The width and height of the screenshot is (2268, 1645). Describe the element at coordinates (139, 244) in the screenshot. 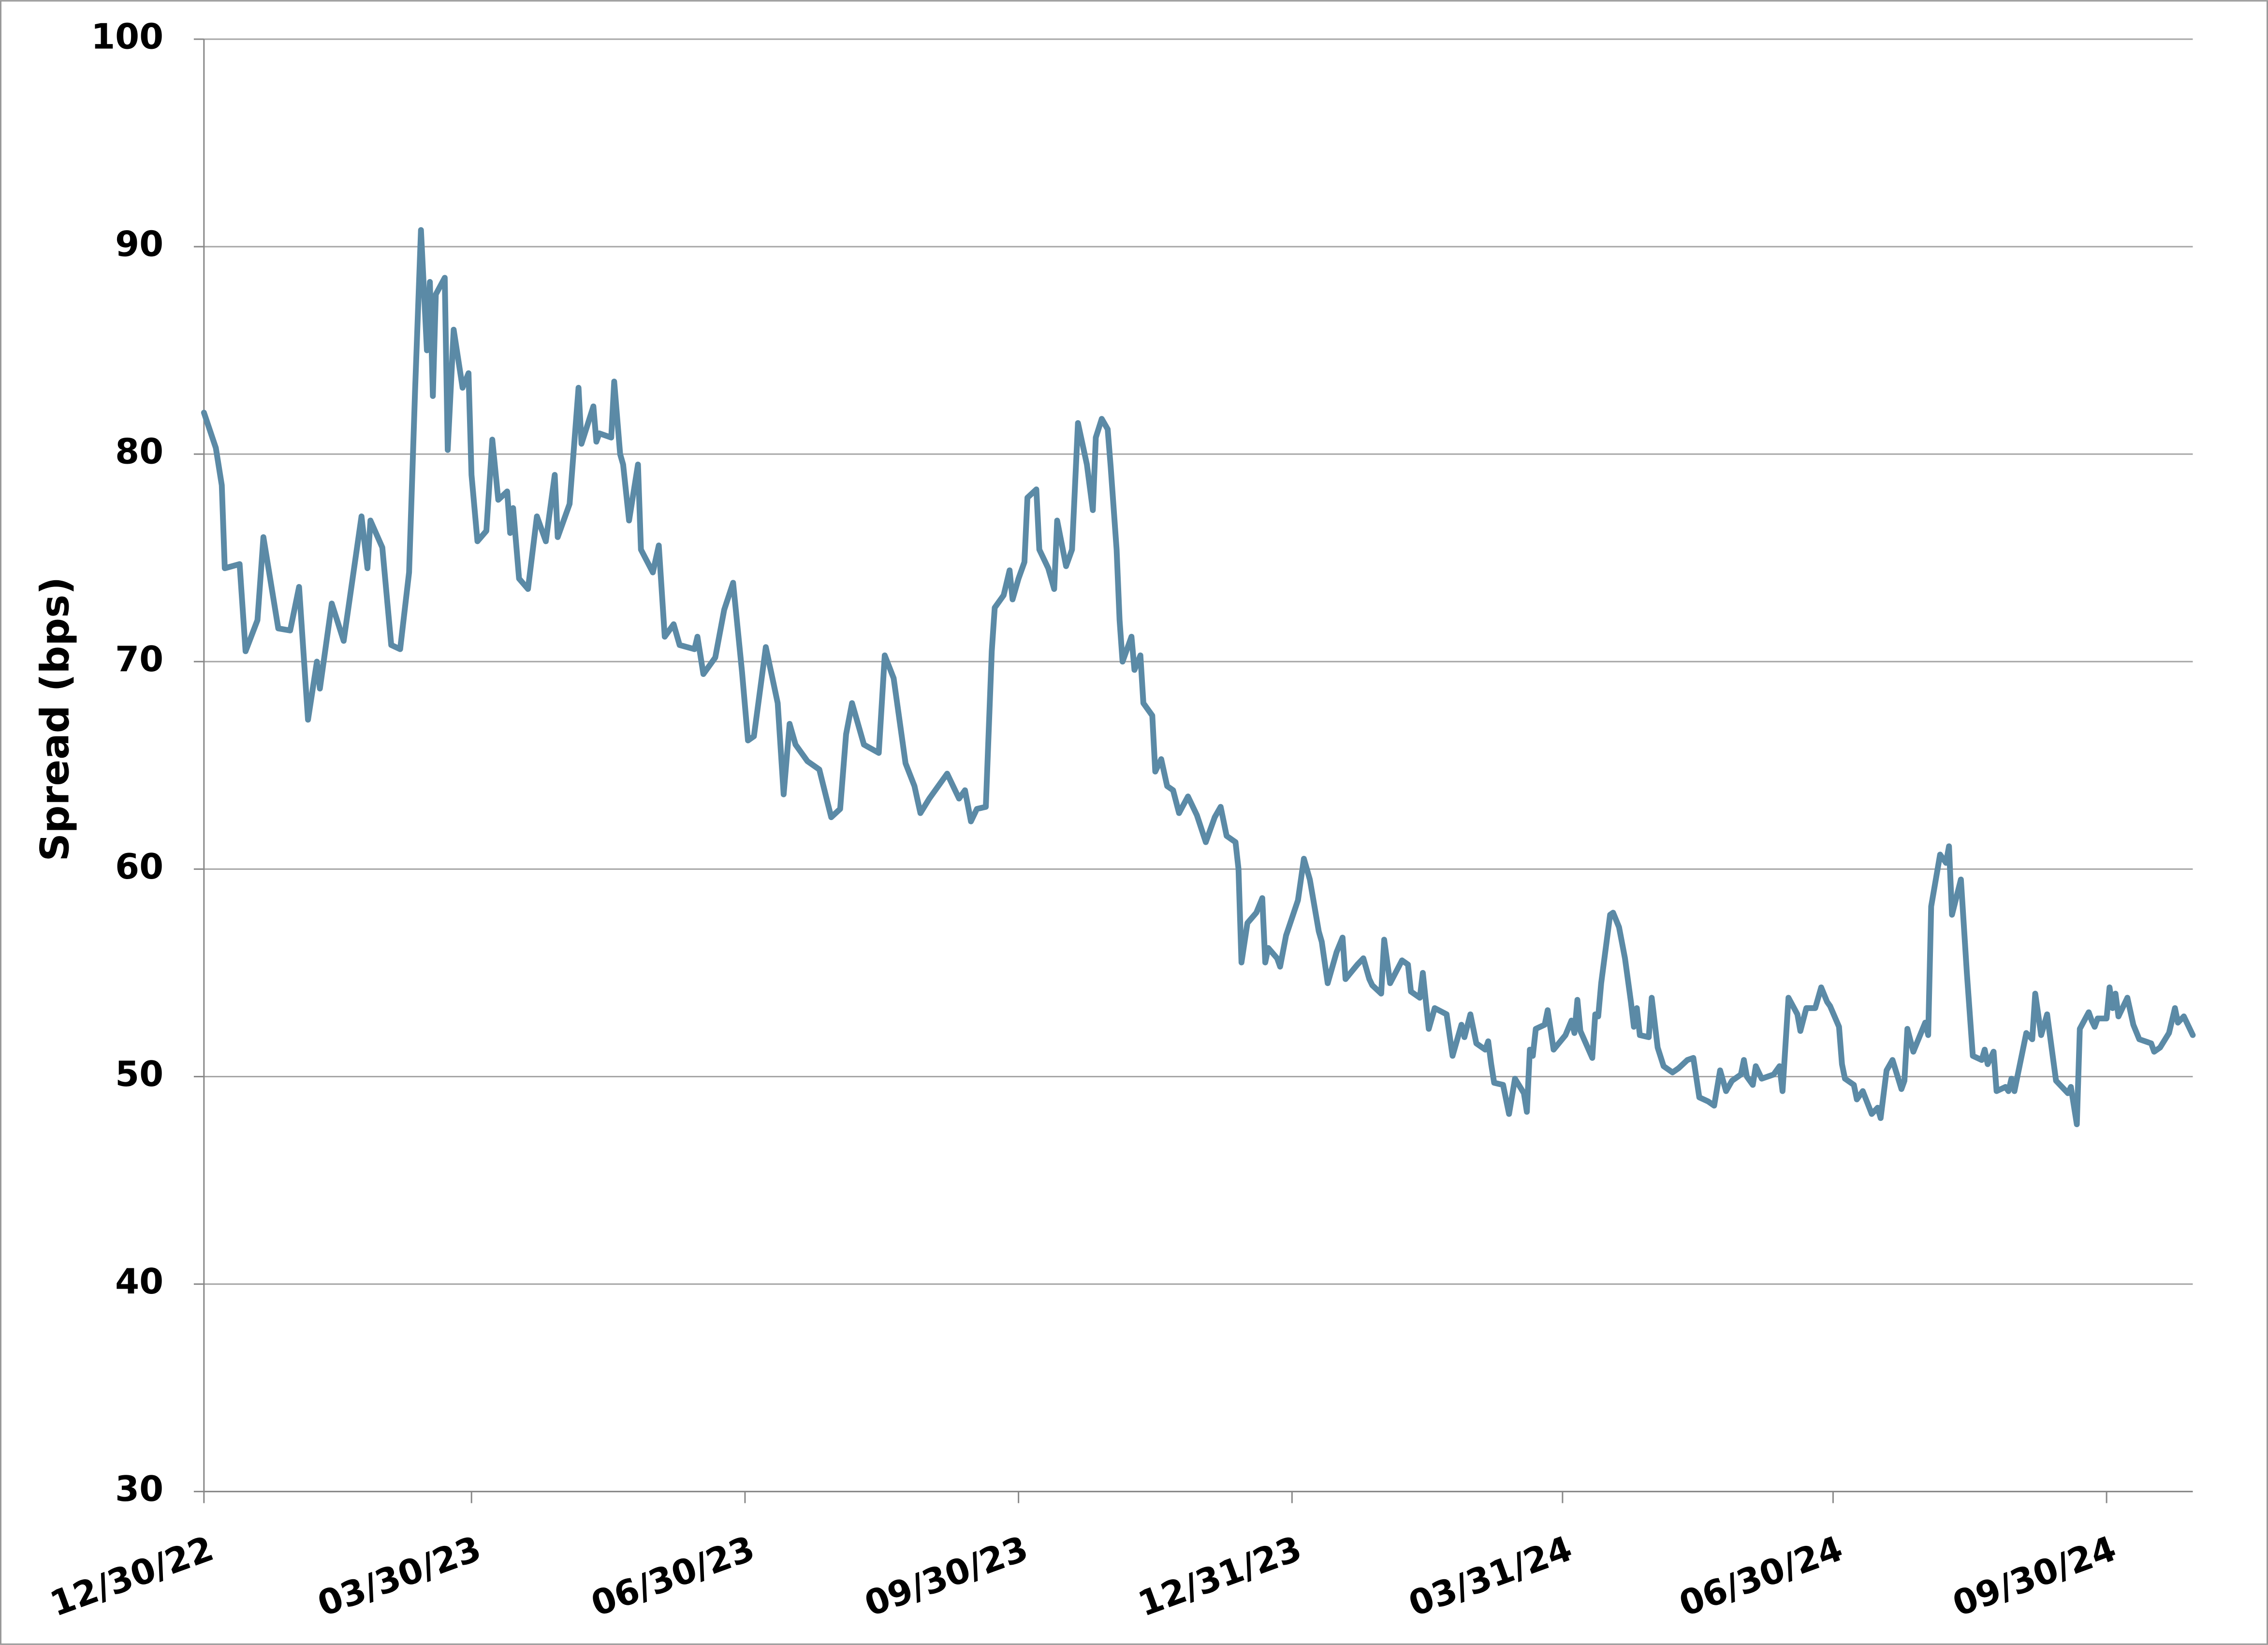

I see `y-tick-label: 90` at that location.